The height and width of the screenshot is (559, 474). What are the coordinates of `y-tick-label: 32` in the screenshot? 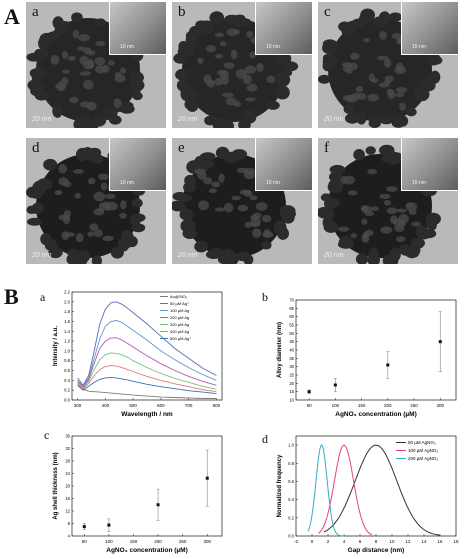 It's located at (67, 448).